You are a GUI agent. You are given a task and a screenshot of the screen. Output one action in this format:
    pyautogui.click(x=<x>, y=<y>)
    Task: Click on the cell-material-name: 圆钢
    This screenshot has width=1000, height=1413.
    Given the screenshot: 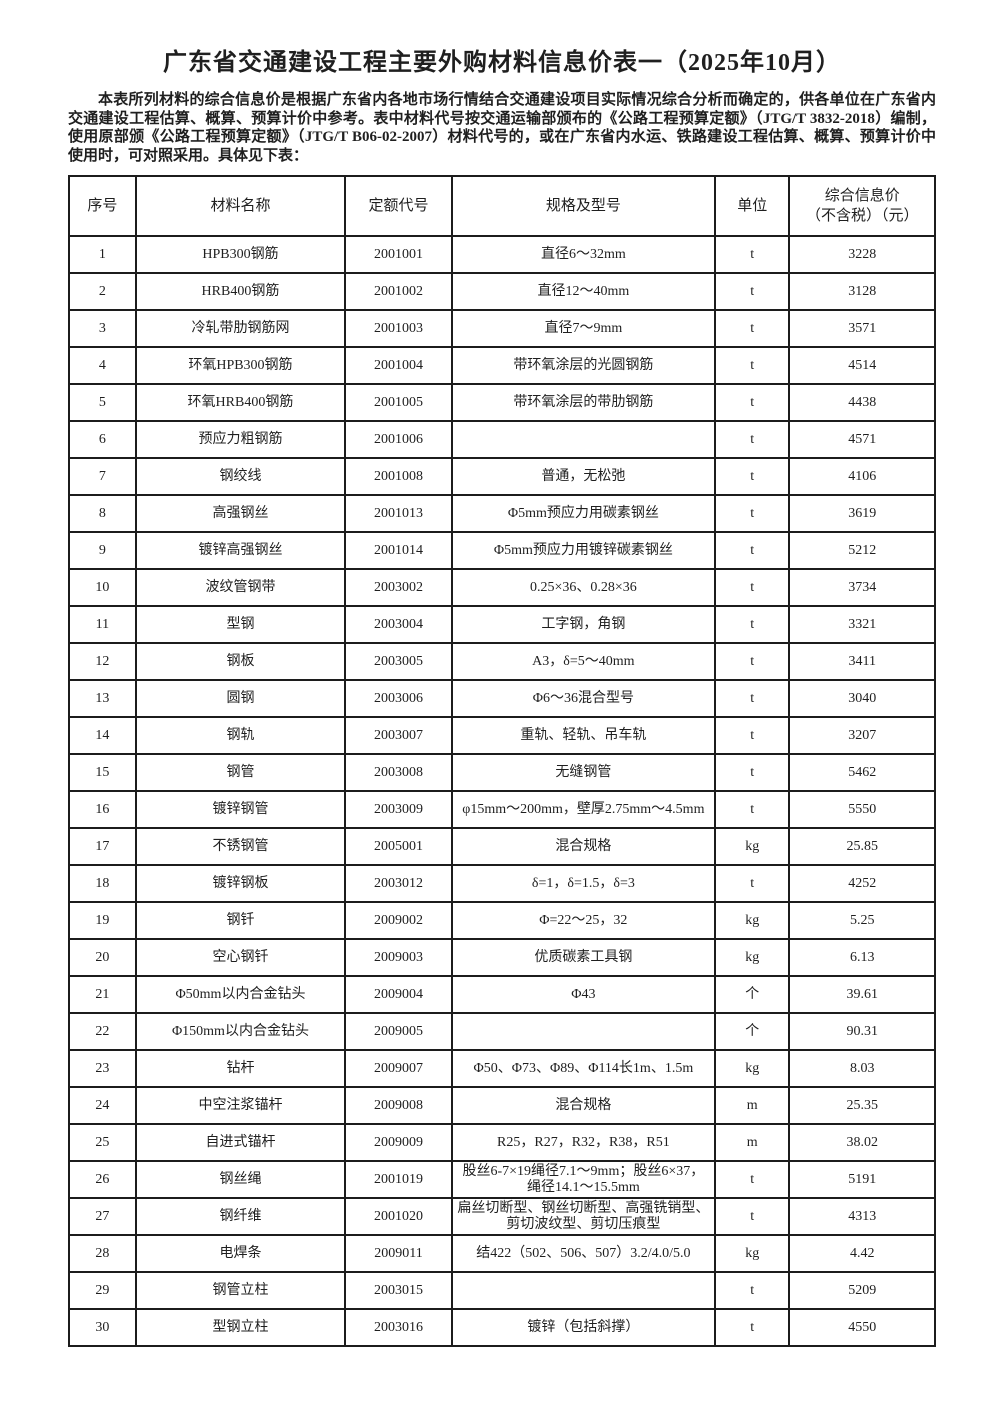 What is the action you would take?
    pyautogui.click(x=240, y=699)
    